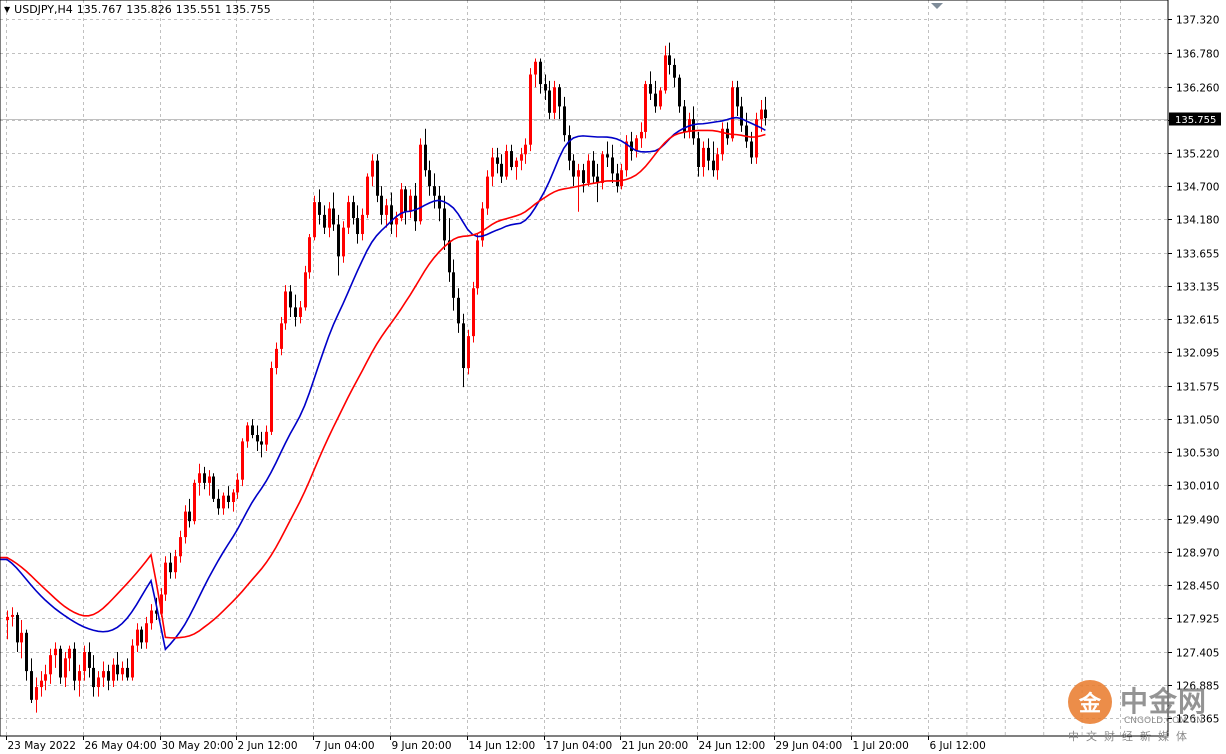  What do you see at coordinates (1197, 620) in the screenshot?
I see `y-tick-label: 127.925` at bounding box center [1197, 620].